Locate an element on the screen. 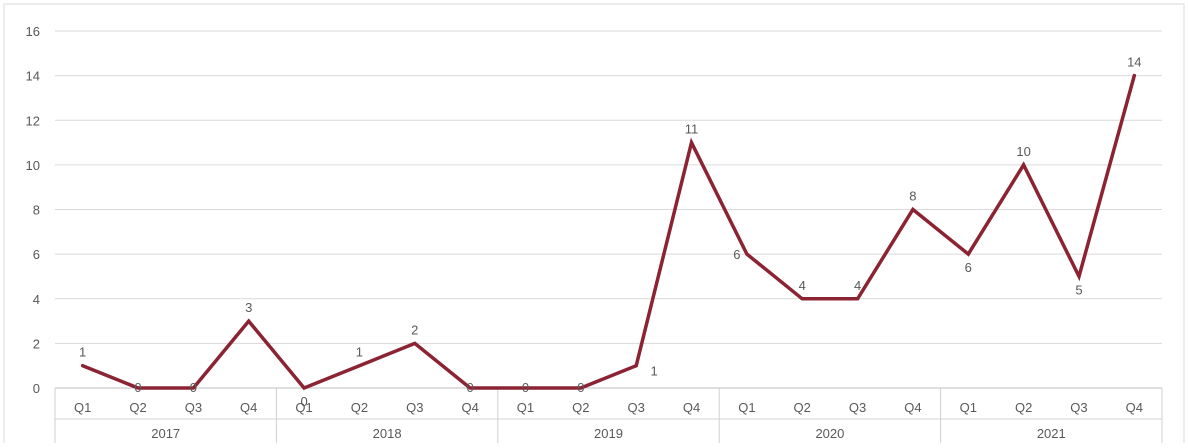  y-tick-label: 12 is located at coordinates (33, 120).